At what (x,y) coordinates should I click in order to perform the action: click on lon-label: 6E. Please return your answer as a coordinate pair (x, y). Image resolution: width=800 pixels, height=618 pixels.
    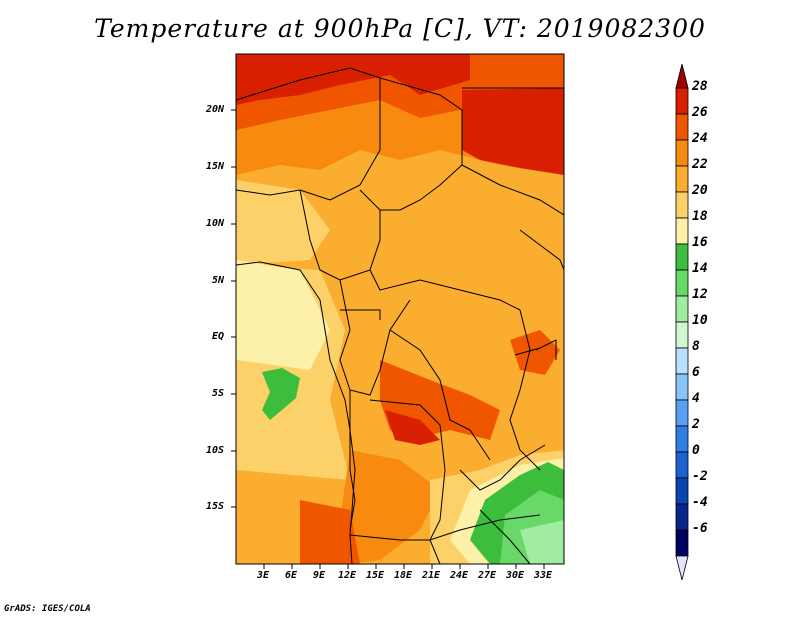
    Looking at the image, I should click on (291, 575).